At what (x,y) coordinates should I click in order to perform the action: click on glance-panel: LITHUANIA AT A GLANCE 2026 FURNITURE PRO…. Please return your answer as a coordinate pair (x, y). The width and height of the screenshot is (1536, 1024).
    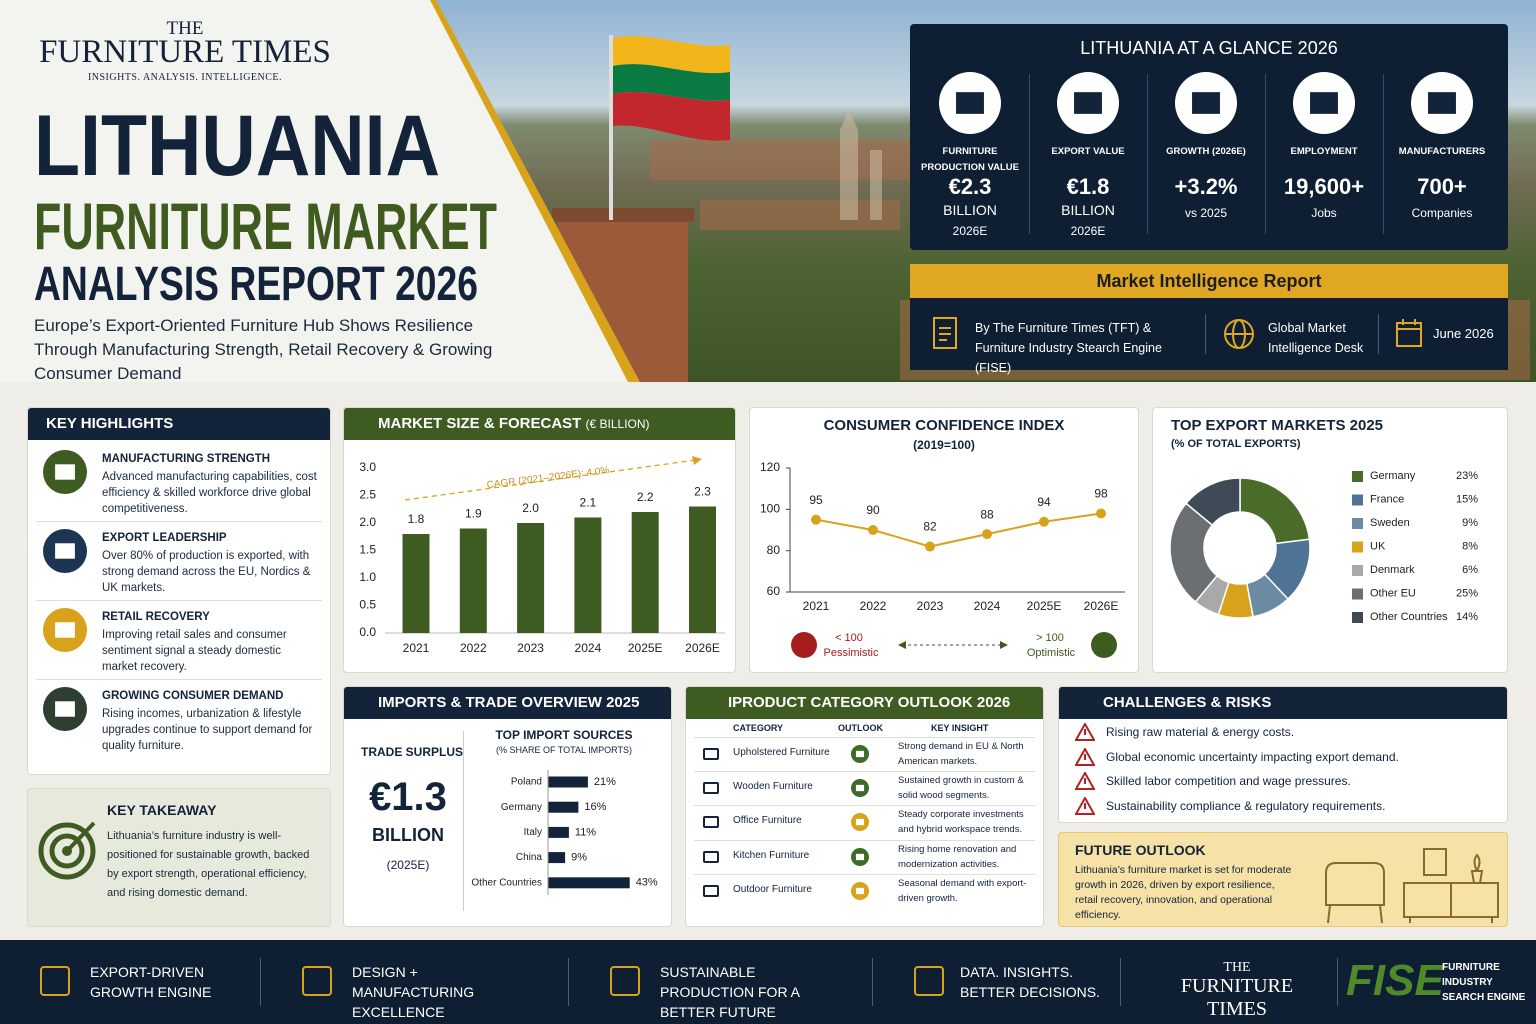
    Looking at the image, I should click on (1209, 137).